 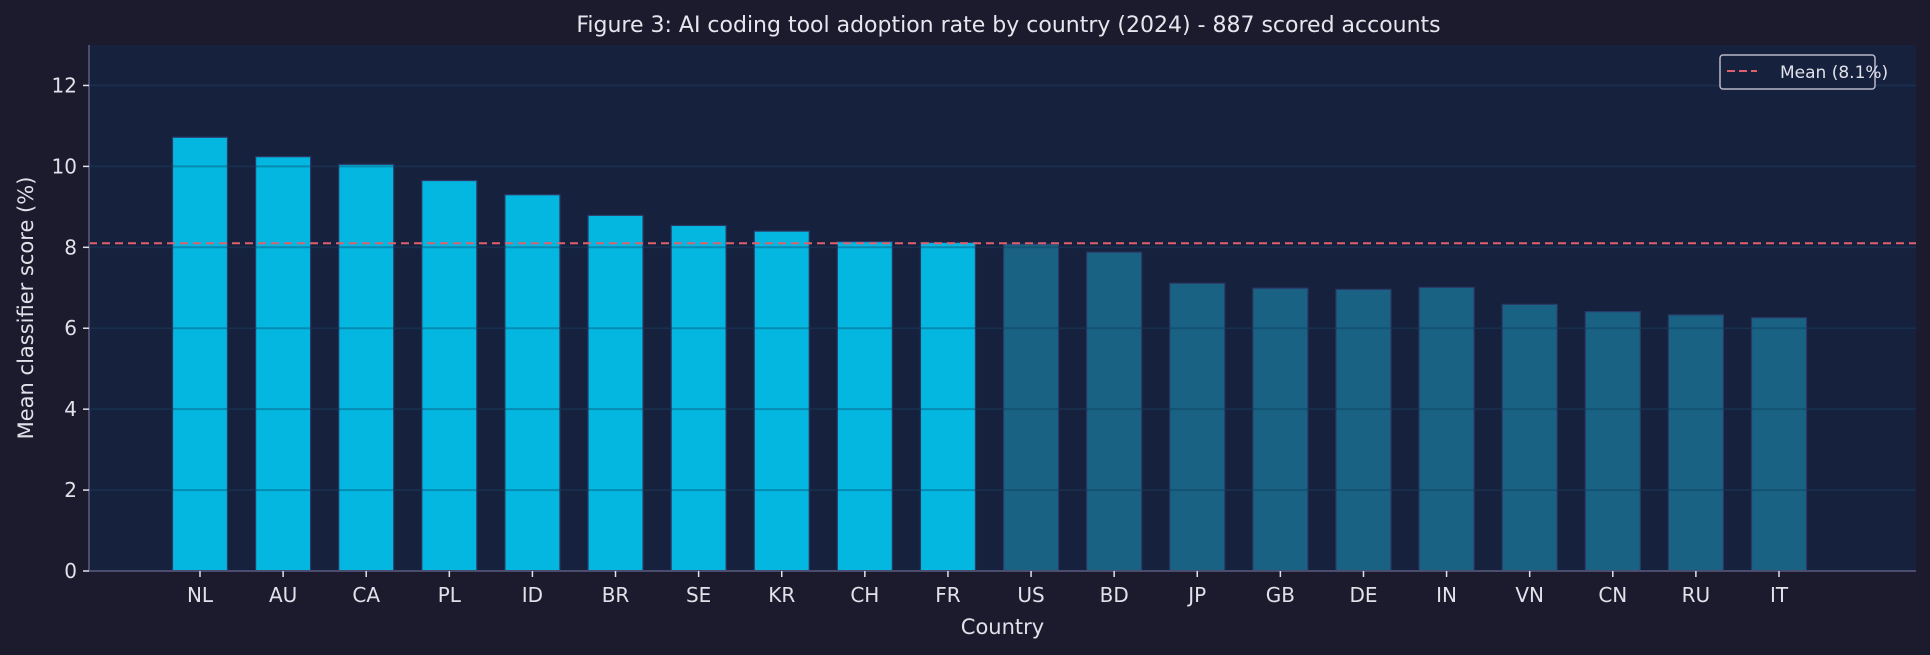 I want to click on bar-vn, so click(x=1529, y=437).